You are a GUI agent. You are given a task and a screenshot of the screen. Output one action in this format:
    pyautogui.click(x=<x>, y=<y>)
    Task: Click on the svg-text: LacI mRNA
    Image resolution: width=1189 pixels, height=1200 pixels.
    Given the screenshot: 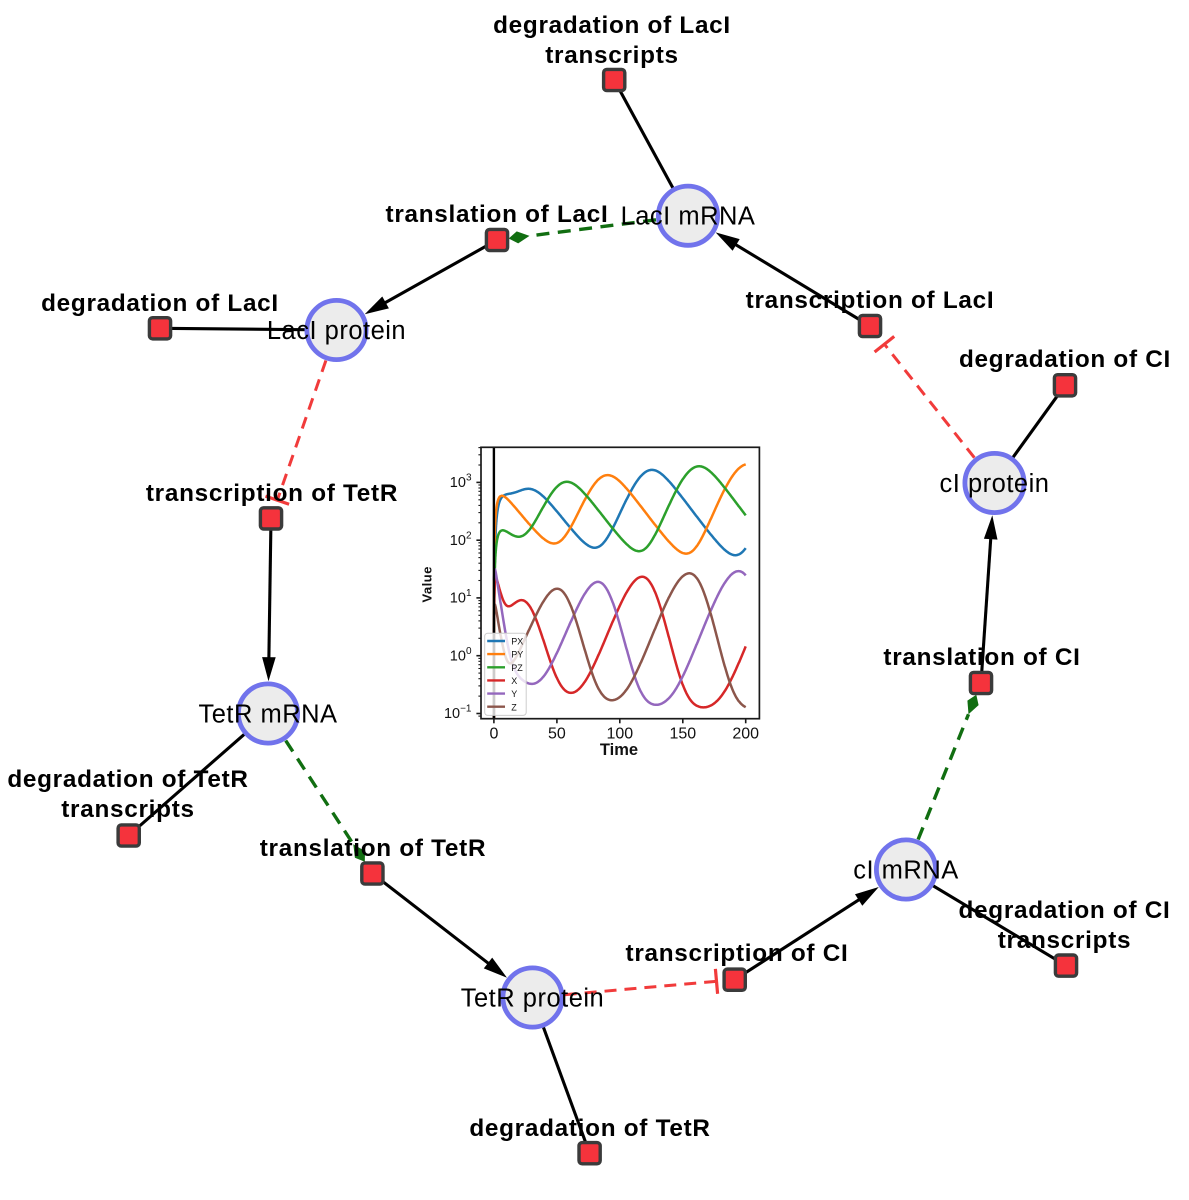 What is the action you would take?
    pyautogui.click(x=688, y=217)
    